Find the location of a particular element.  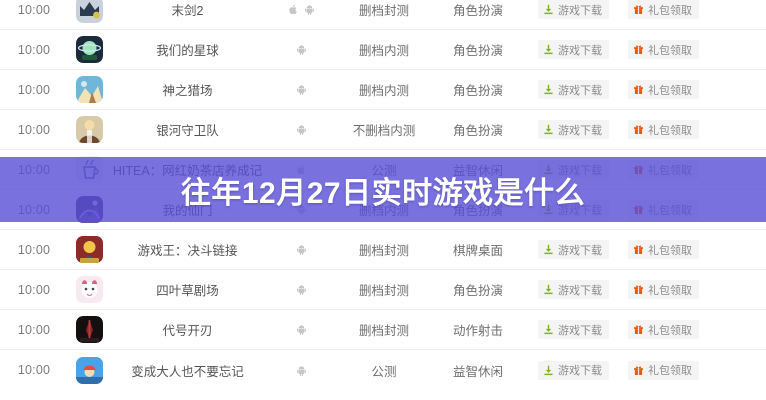

table-row: 10:00 我们的星球 删档内测 角色扮演 游戏下载 礼包领取 is located at coordinates (383, 50).